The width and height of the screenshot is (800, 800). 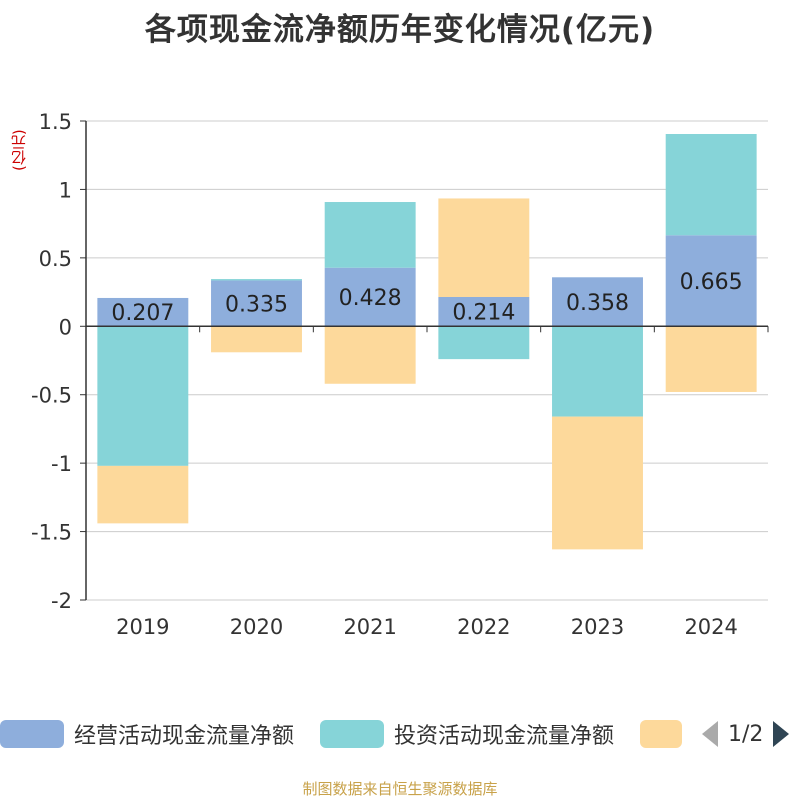 What do you see at coordinates (61, 464) in the screenshot?
I see `y-tick-label: -1` at bounding box center [61, 464].